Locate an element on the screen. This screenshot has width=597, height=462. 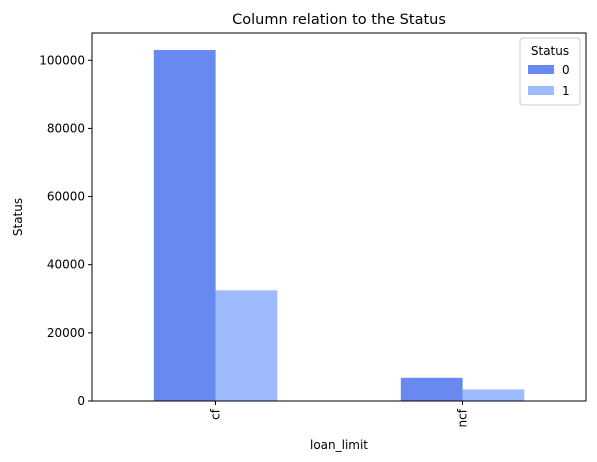
y-tick-label: 60000 is located at coordinates (66, 197).